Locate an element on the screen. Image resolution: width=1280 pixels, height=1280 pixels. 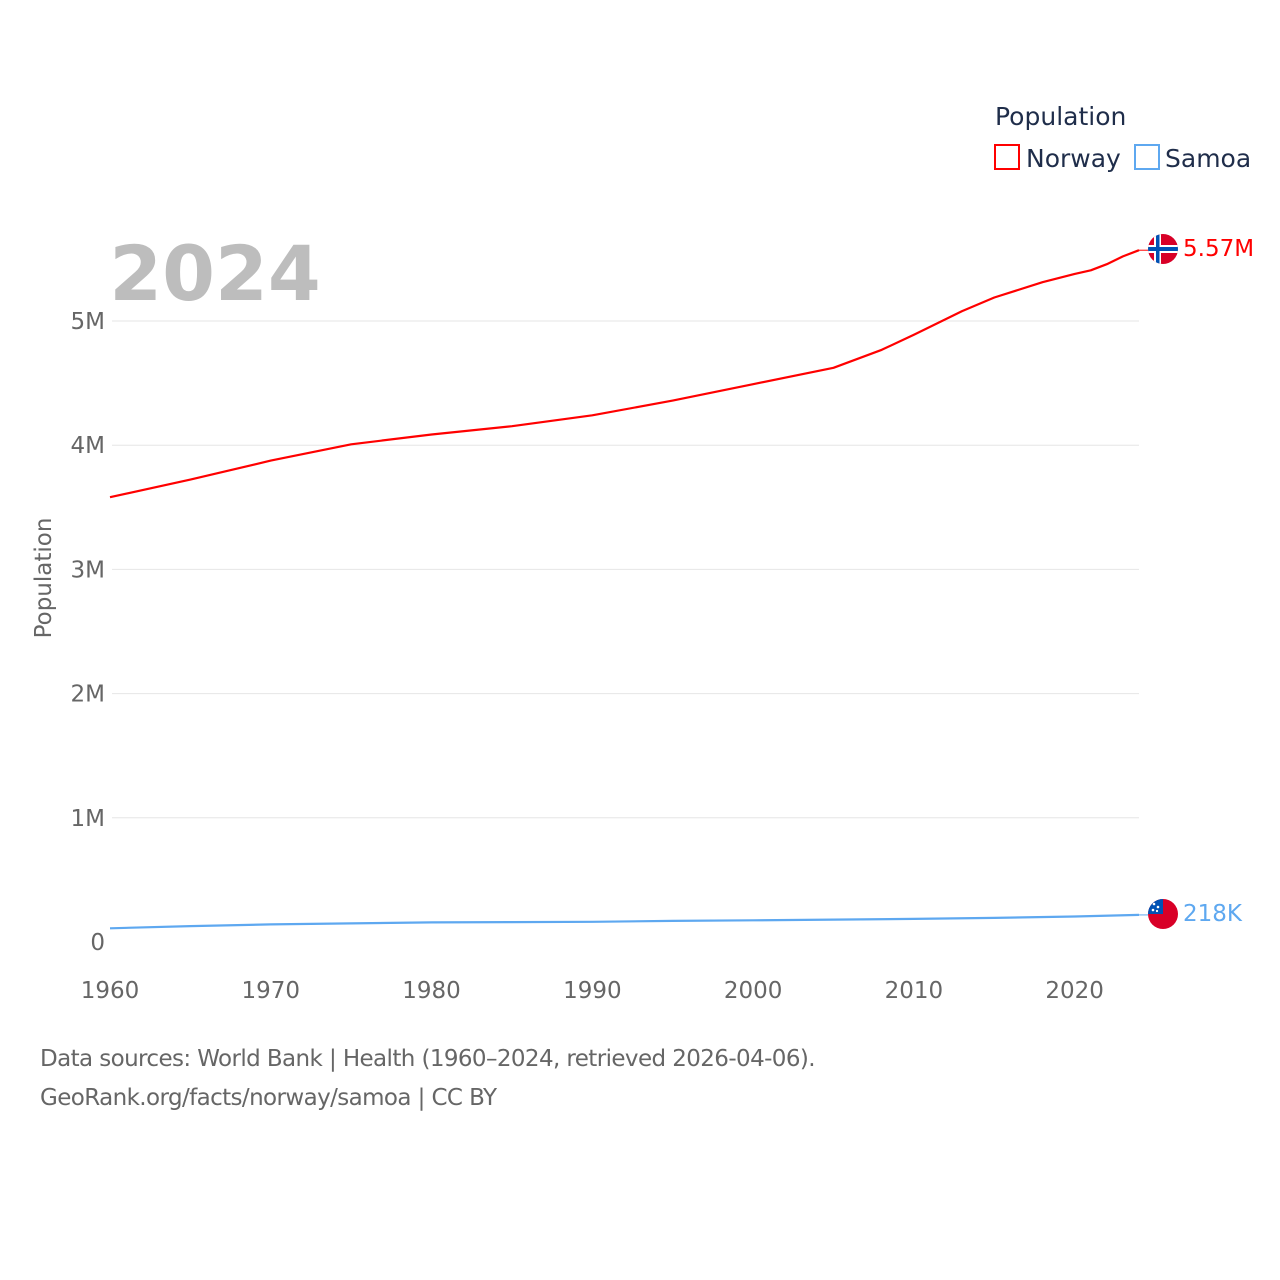
y-tick-label: 1M is located at coordinates (88, 819).